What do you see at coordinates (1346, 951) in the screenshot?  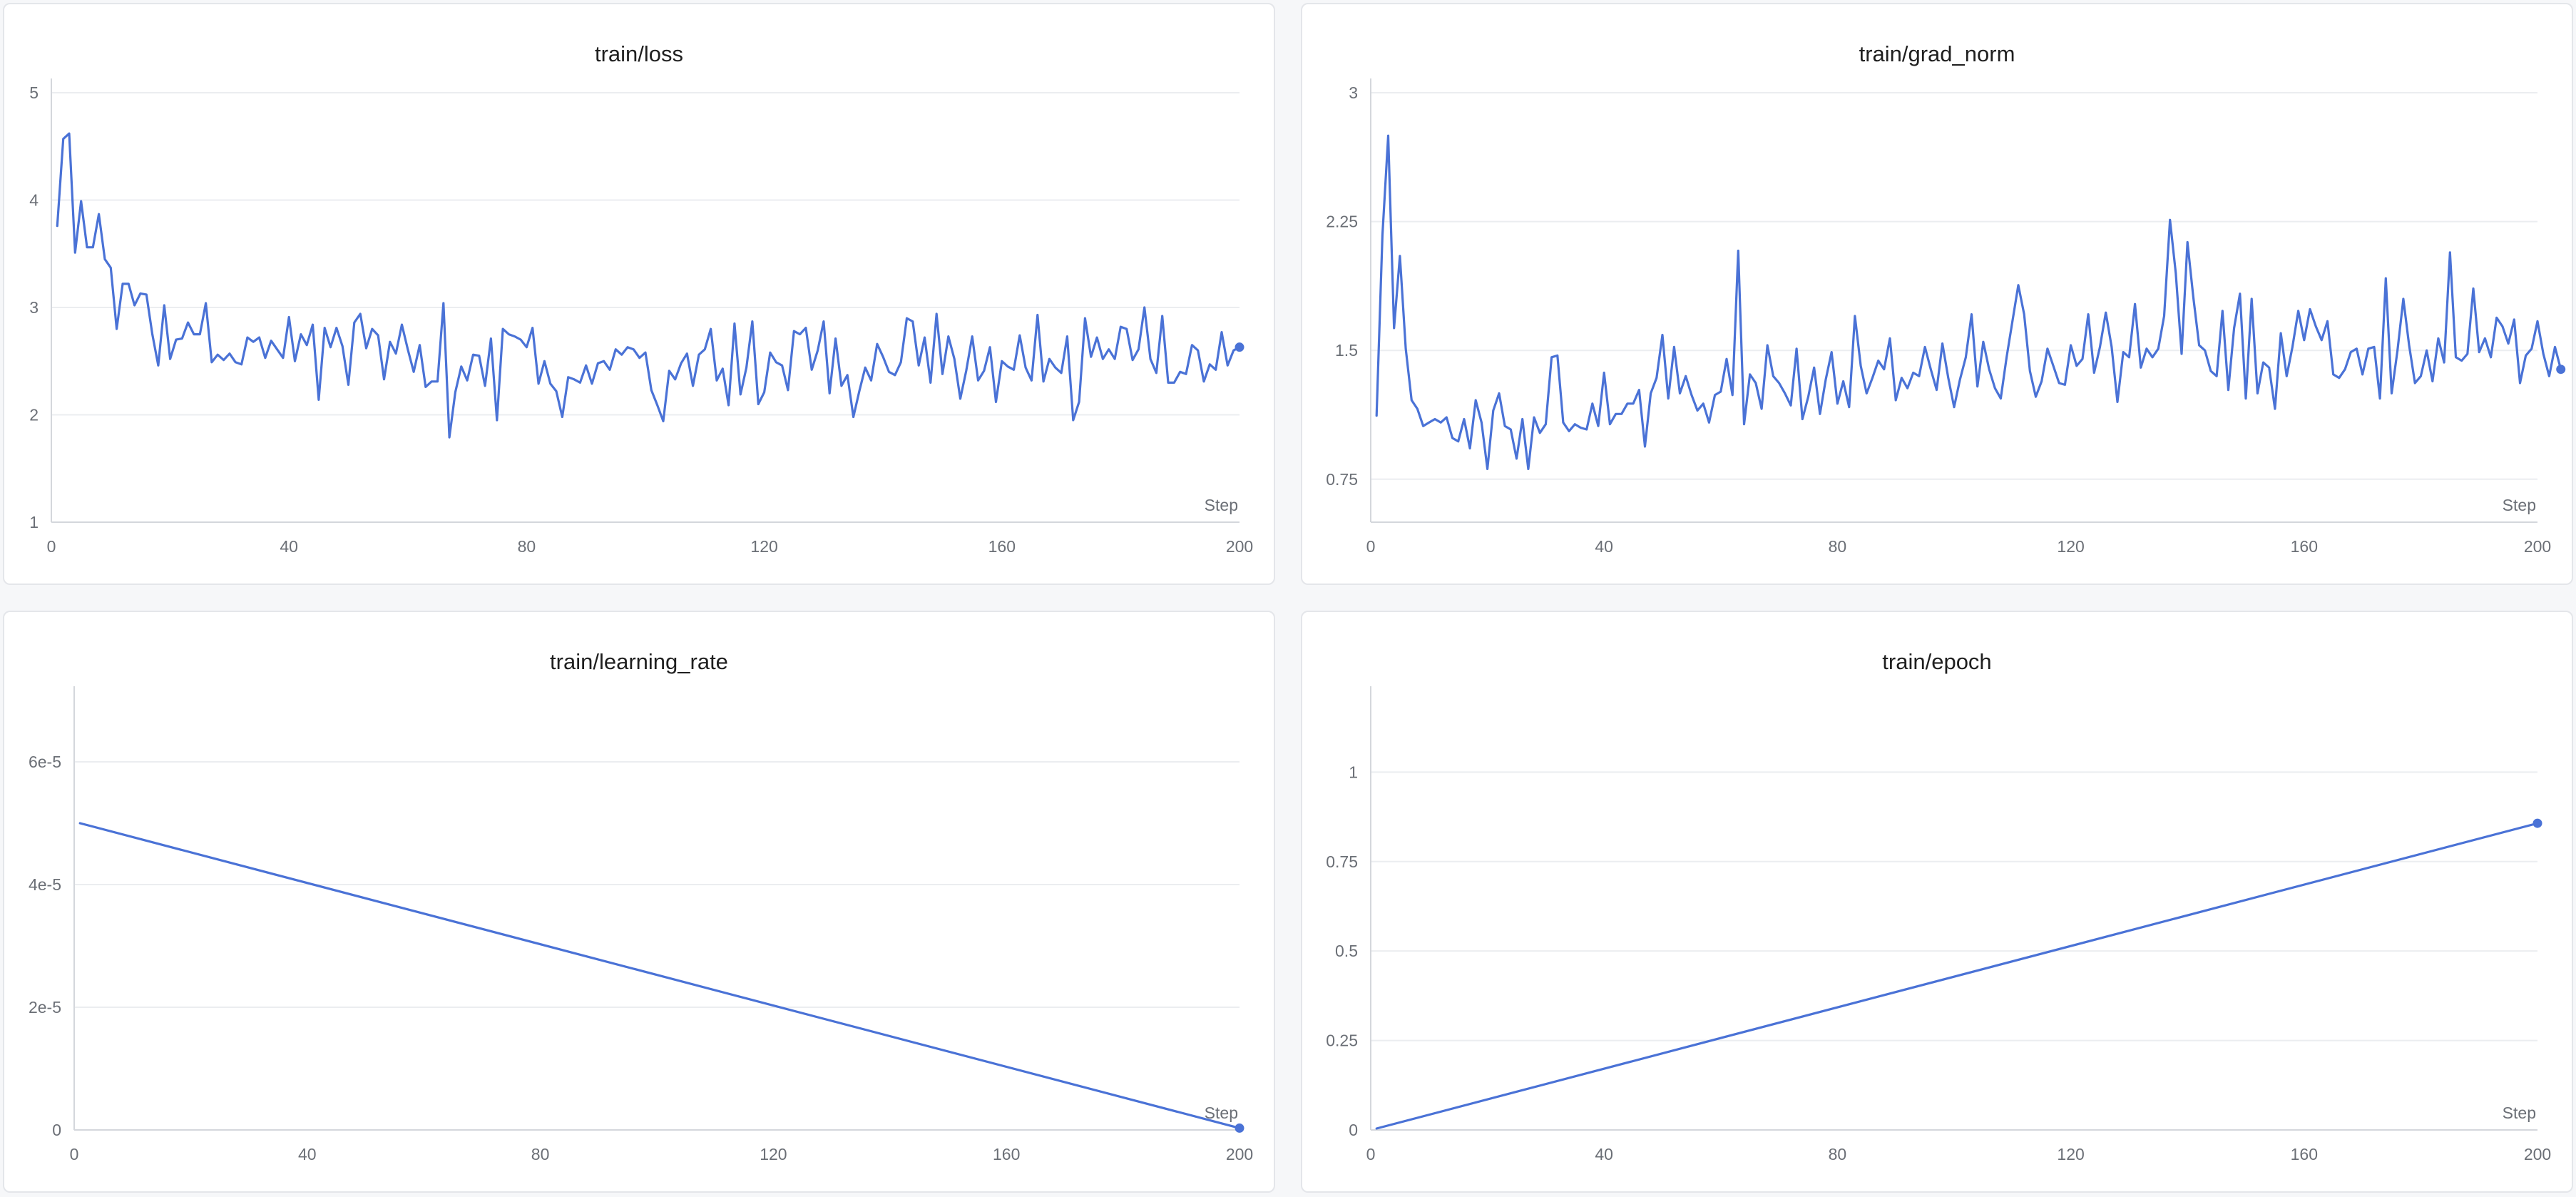 I see `y-tick-label: 0.5` at bounding box center [1346, 951].